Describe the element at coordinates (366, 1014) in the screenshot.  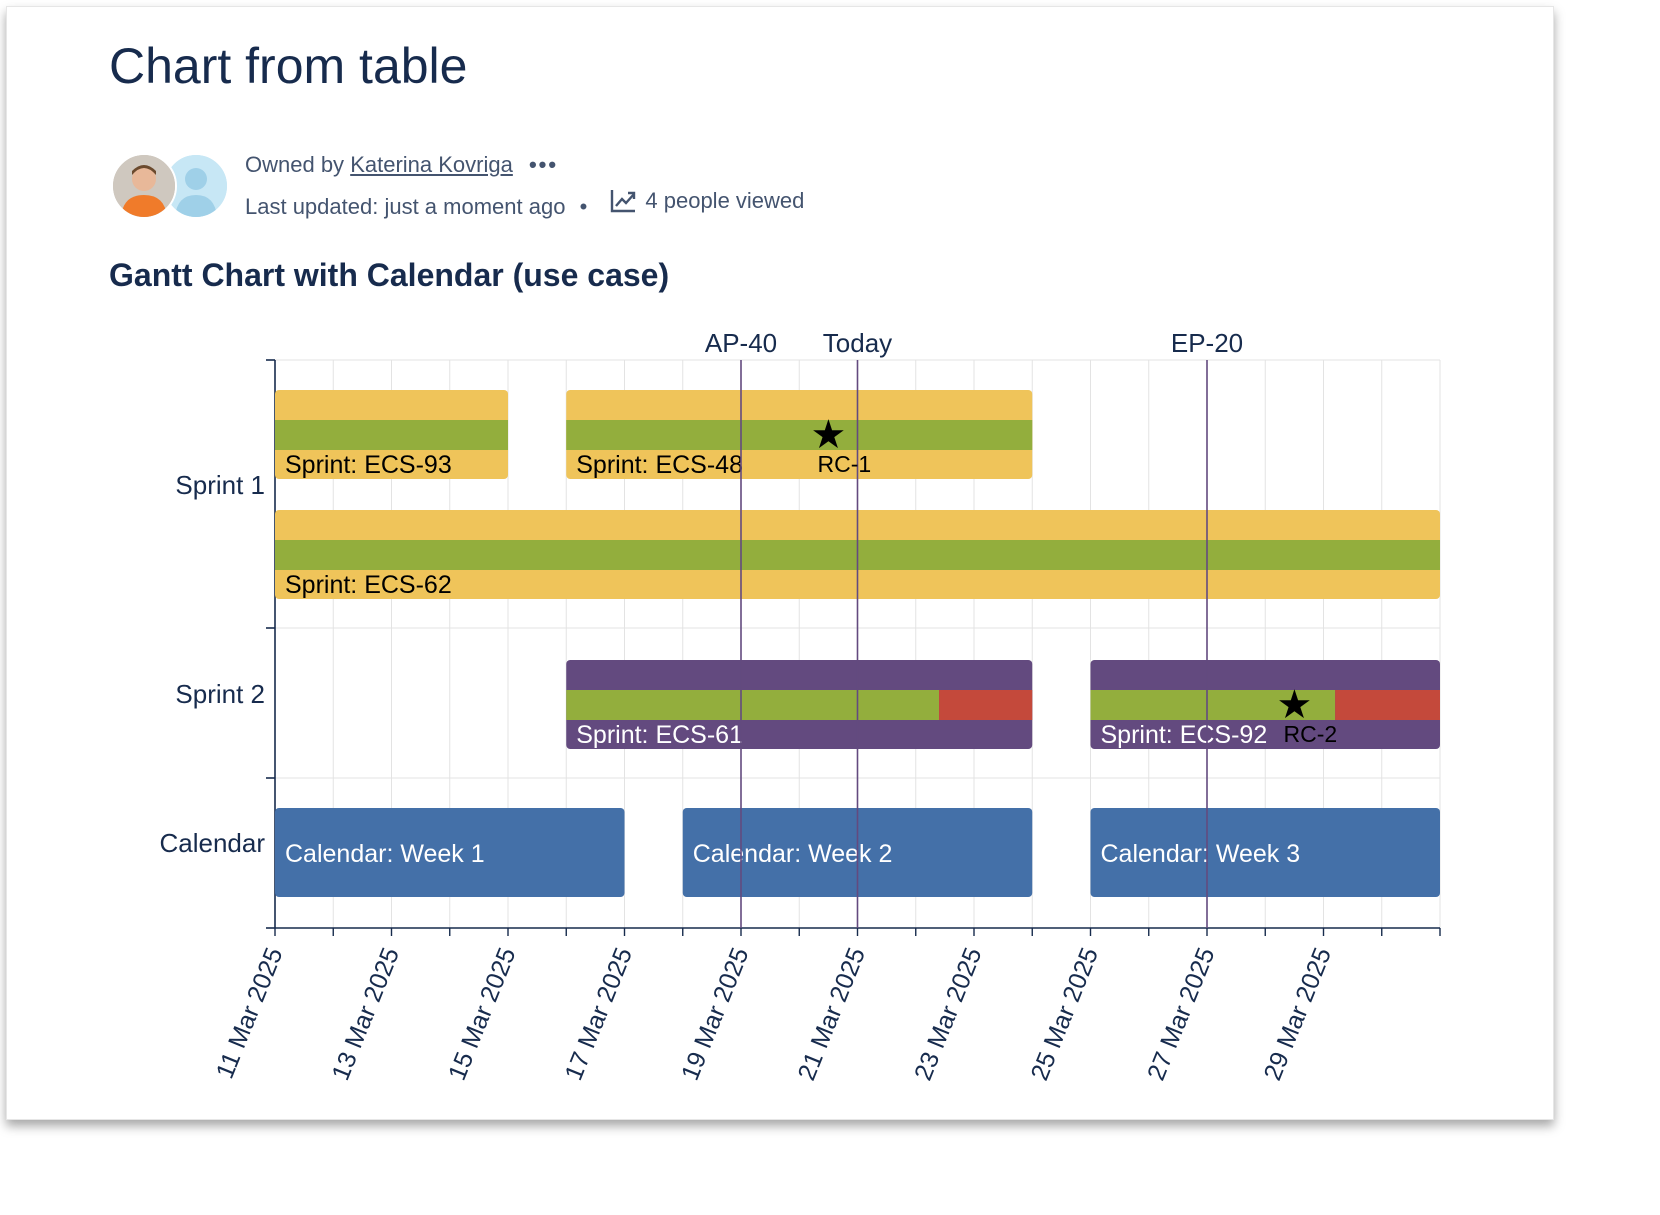
I see `x-tick-label: 13 Mar 2025` at that location.